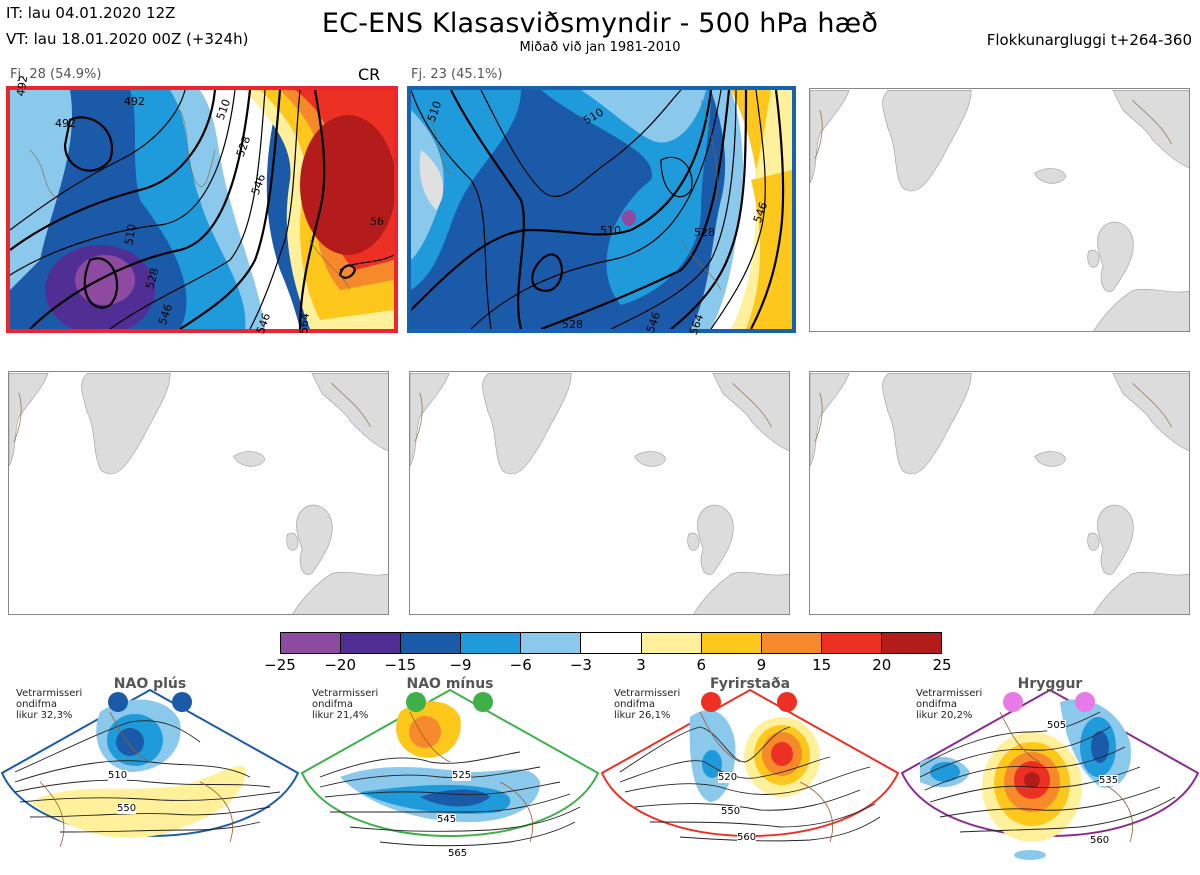  I want to click on colorbar-label: −9, so click(460, 665).